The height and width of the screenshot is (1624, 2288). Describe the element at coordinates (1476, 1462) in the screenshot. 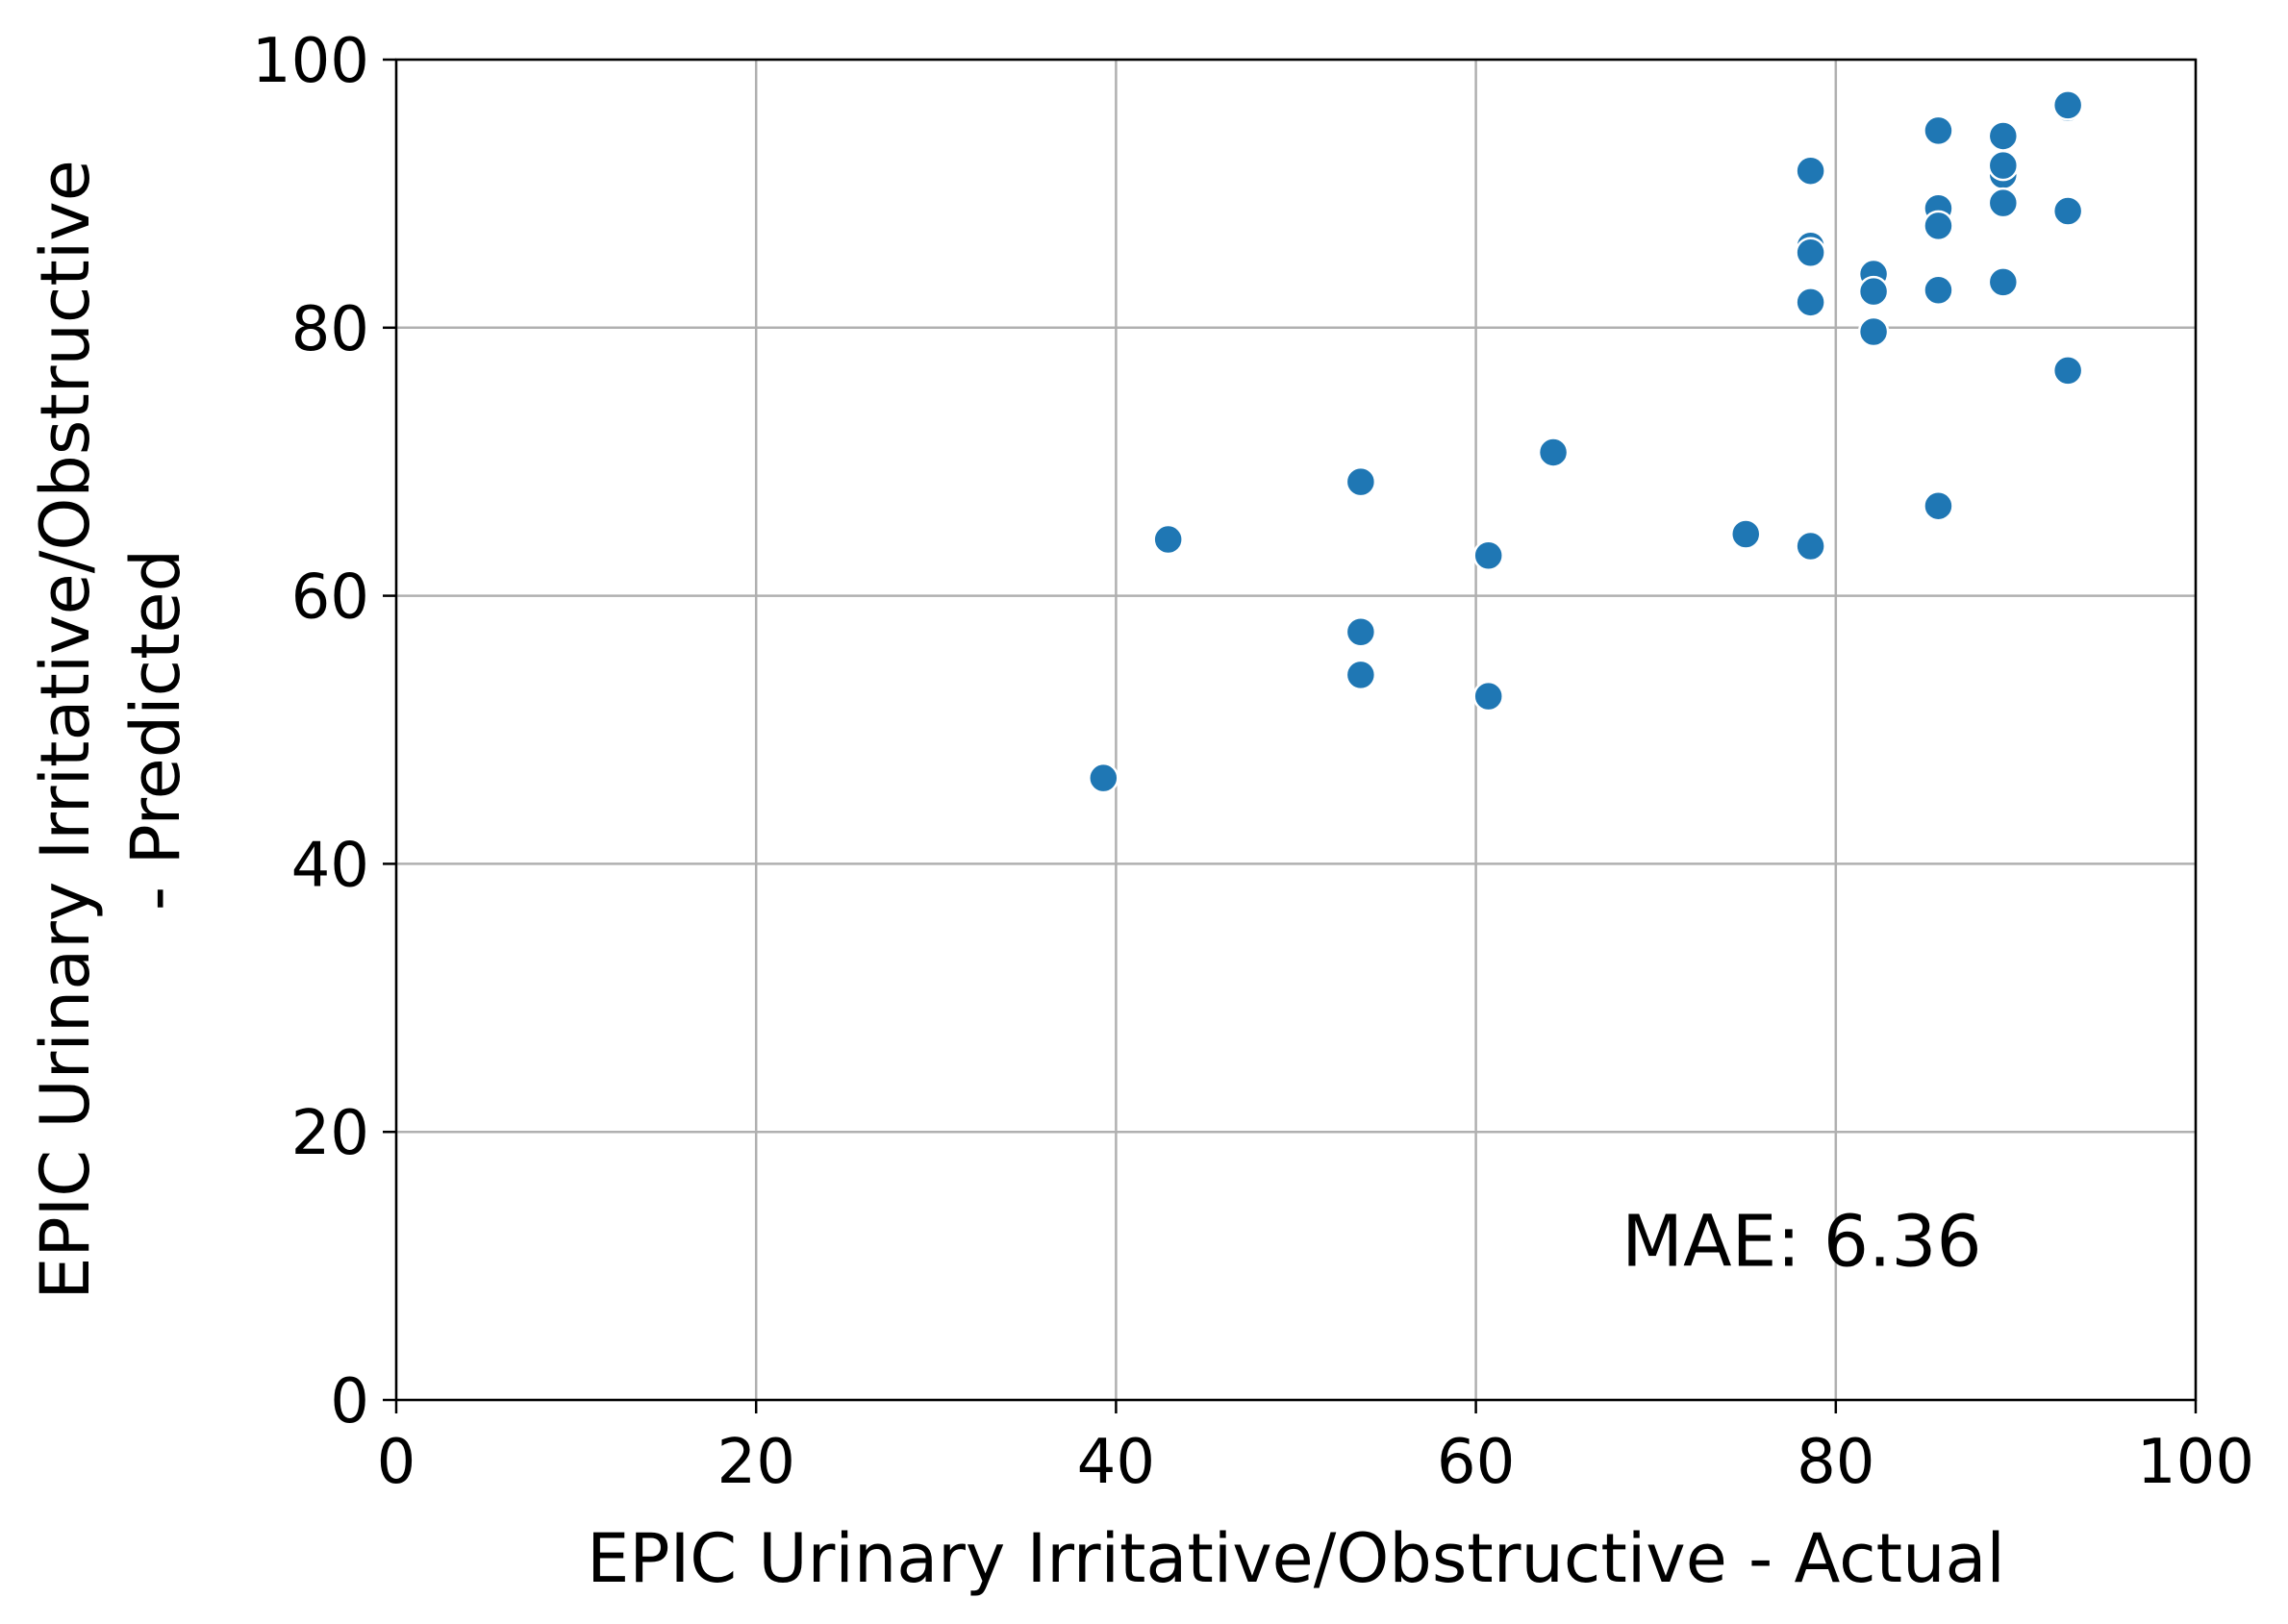

I see `x-tick-label: 60` at that location.